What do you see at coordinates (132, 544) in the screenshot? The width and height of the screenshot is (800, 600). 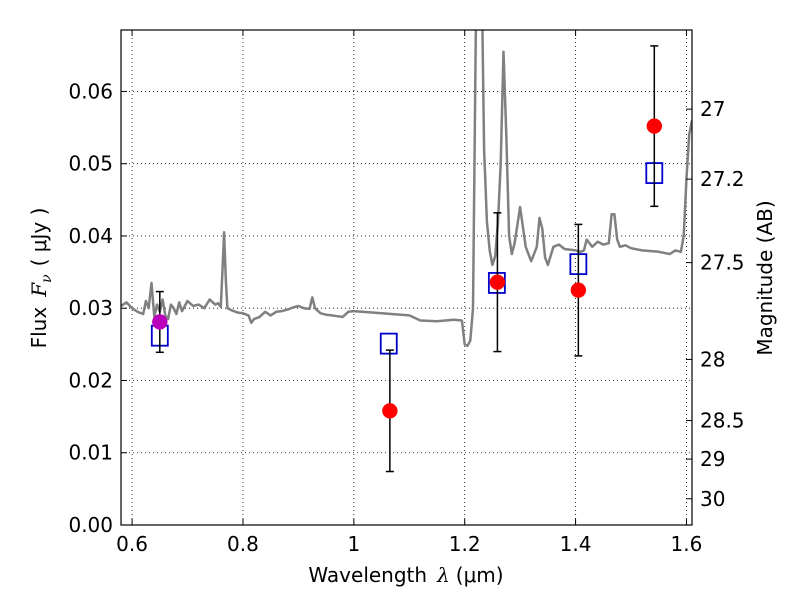 I see `x-tick-label: 0.6` at bounding box center [132, 544].